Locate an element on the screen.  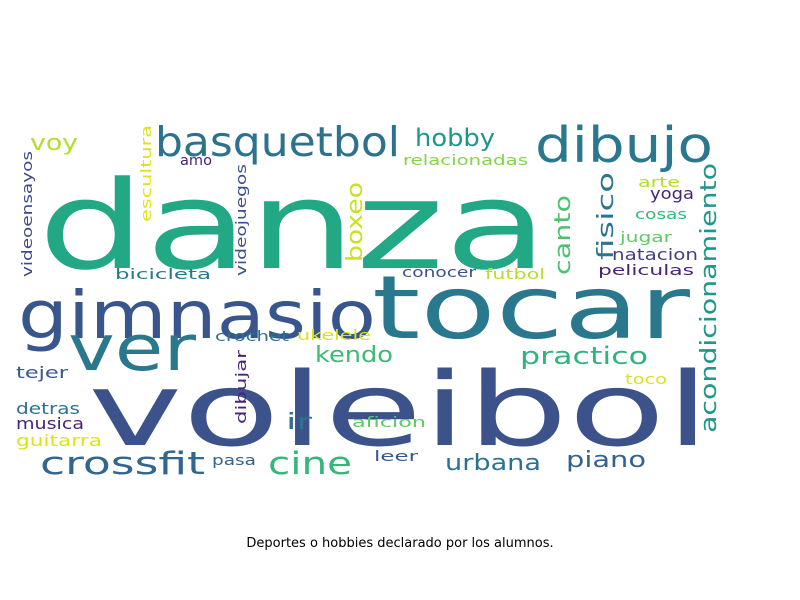
word-aficion: aficion is located at coordinates (389, 423).